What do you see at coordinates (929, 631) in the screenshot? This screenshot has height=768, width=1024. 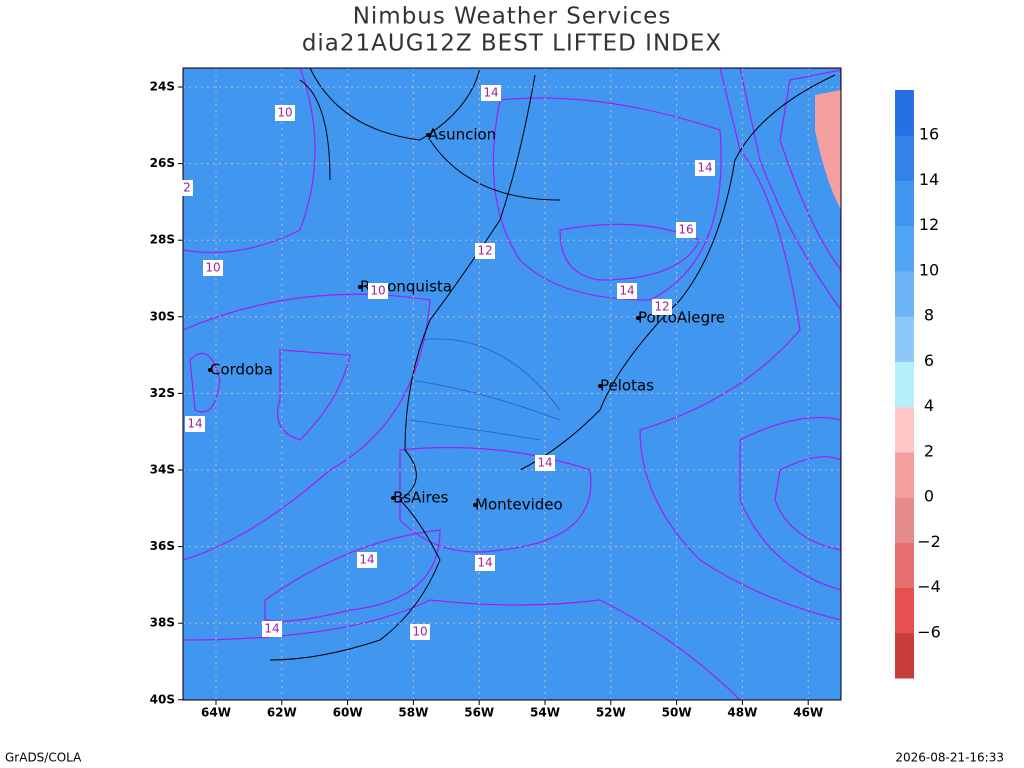 I see `colorbar-label: −6` at bounding box center [929, 631].